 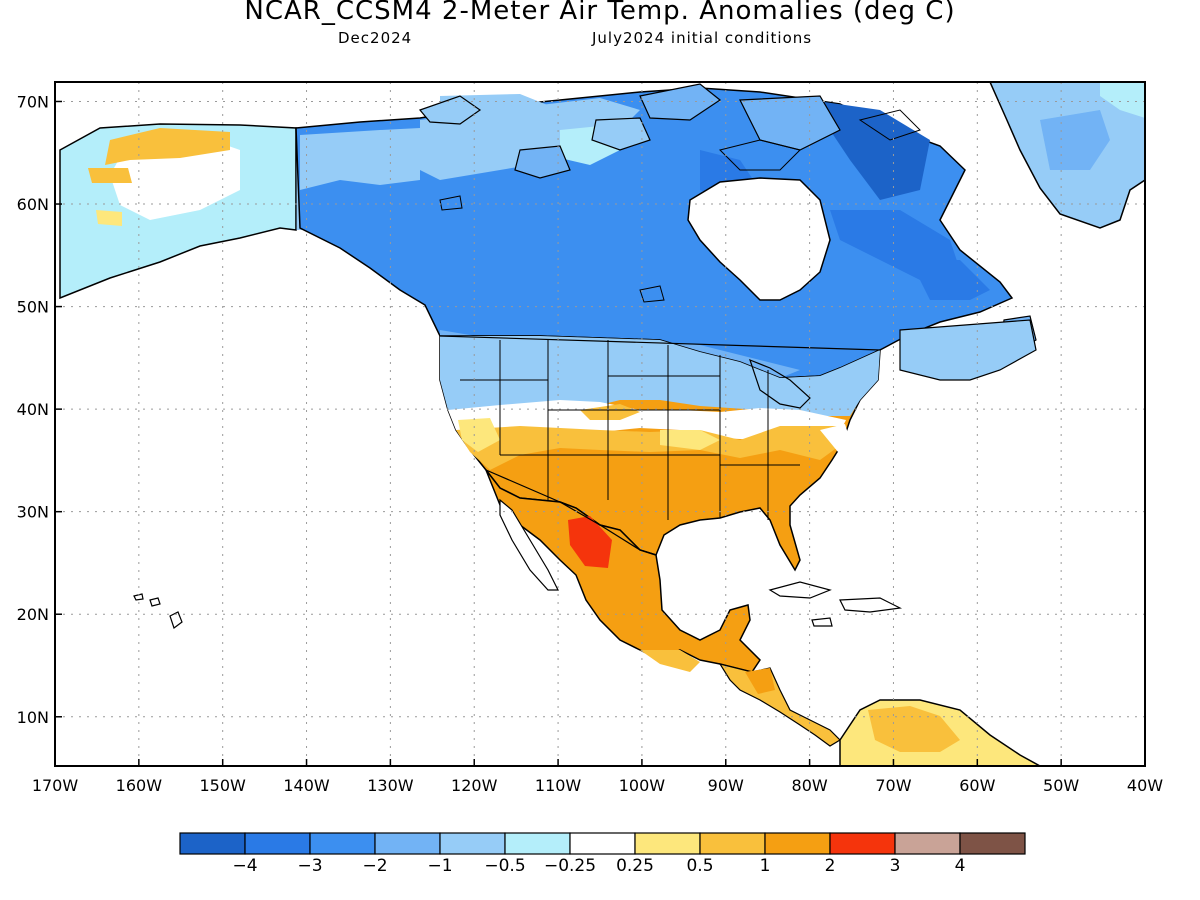 I want to click on mexico-land, so click(x=623, y=571).